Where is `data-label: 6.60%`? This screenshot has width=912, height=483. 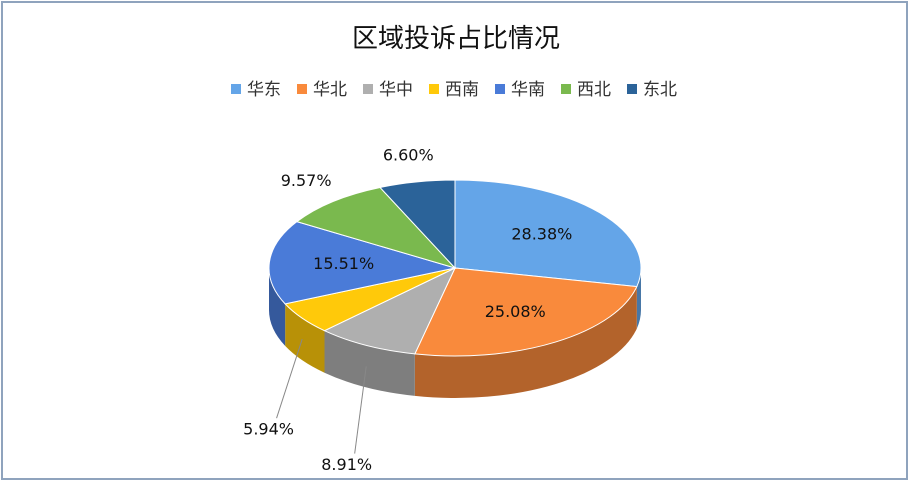
data-label: 6.60% is located at coordinates (408, 155).